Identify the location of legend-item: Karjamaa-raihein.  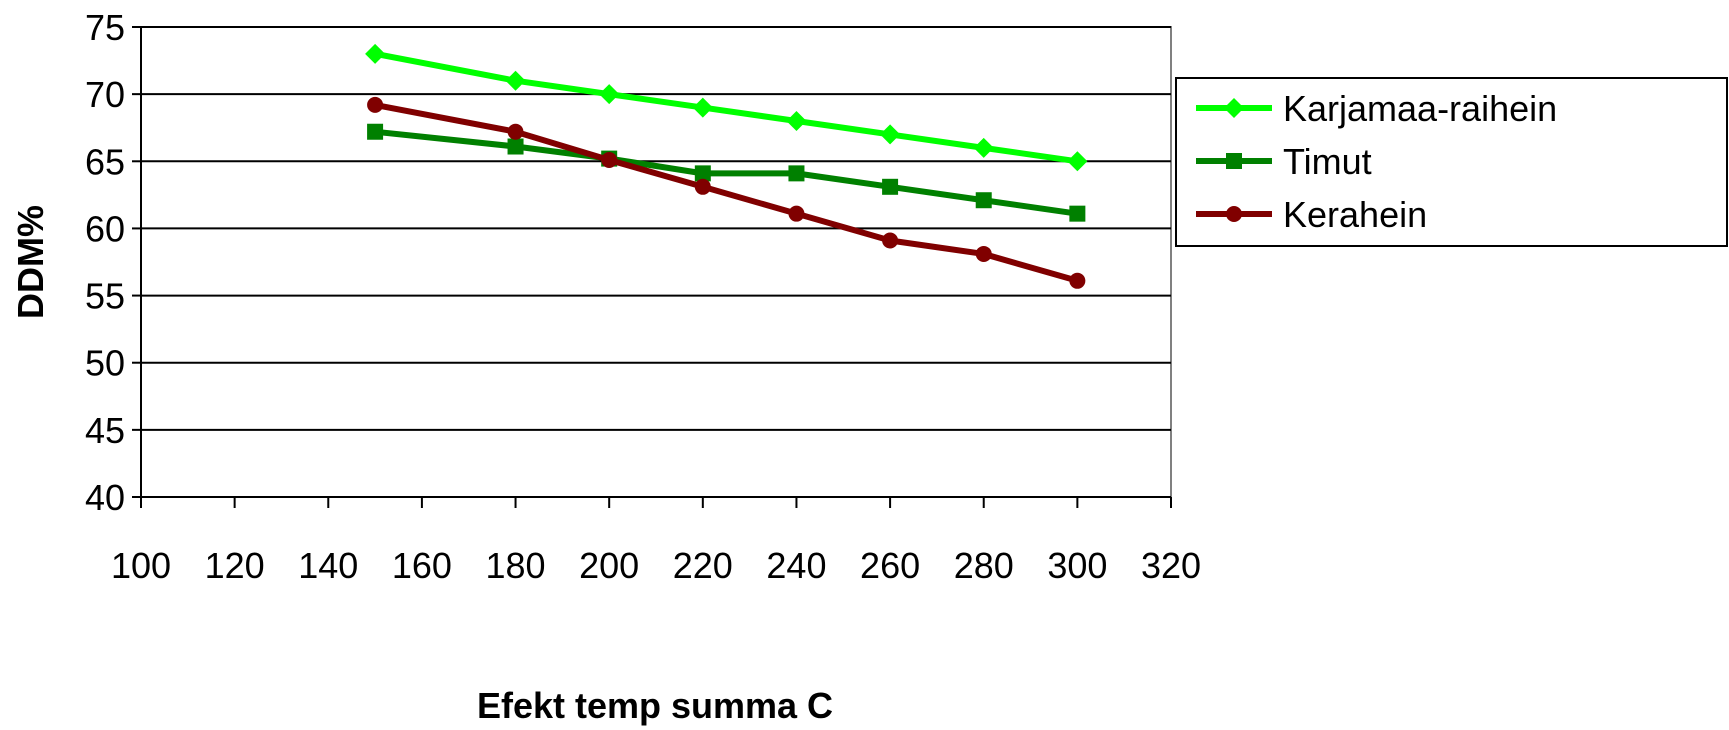
(1376, 108).